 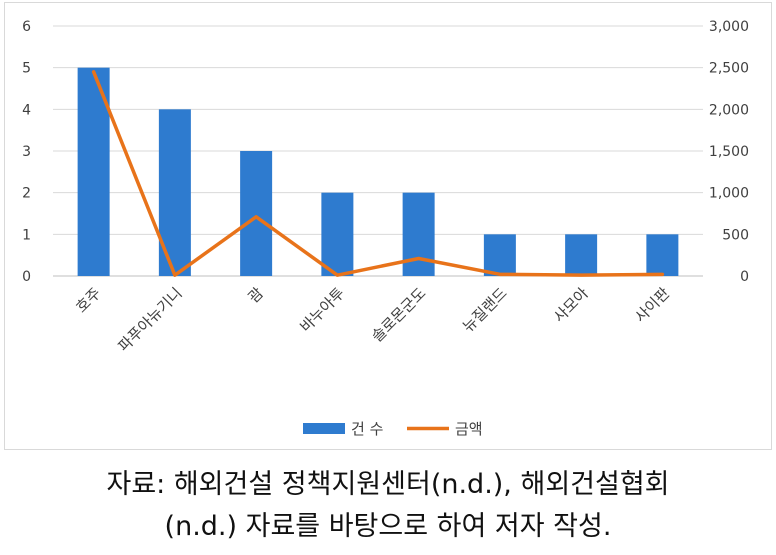 What do you see at coordinates (255, 295) in the screenshot?
I see `category-label: 괌` at bounding box center [255, 295].